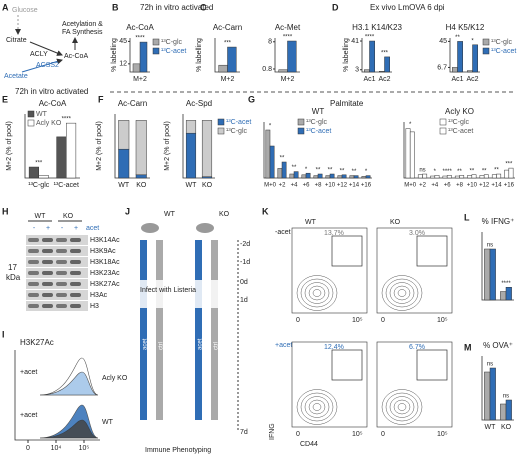 The height and width of the screenshot is (460, 520). What do you see at coordinates (105, 262) in the screenshot?
I see `label: H3K18Ac` at bounding box center [105, 262].